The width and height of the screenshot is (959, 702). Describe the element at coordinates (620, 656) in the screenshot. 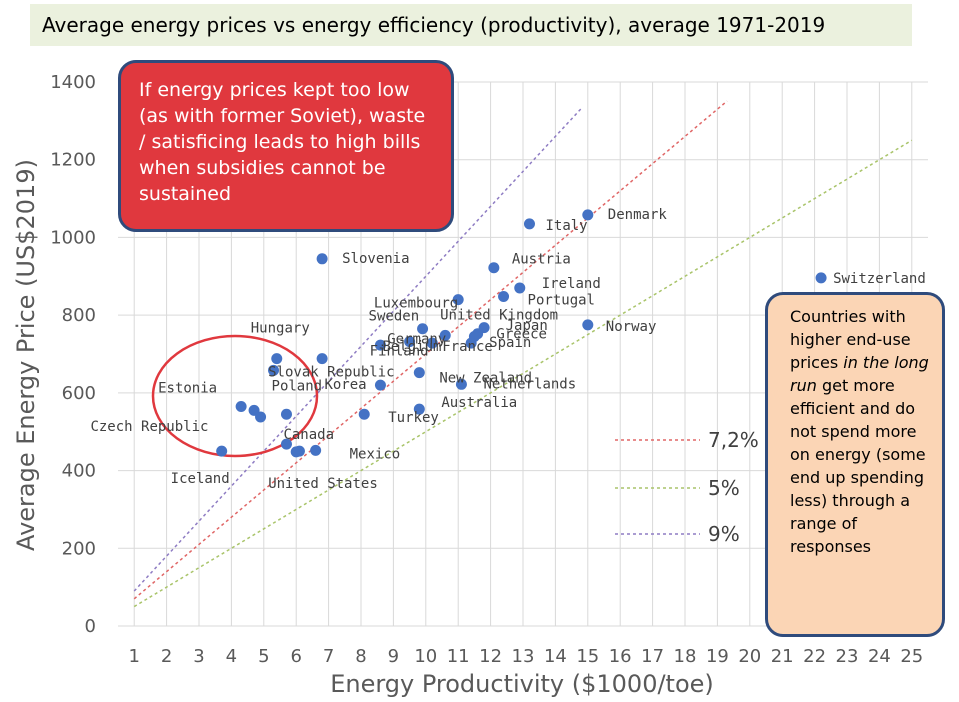

I see `x-tick-label: 16` at that location.